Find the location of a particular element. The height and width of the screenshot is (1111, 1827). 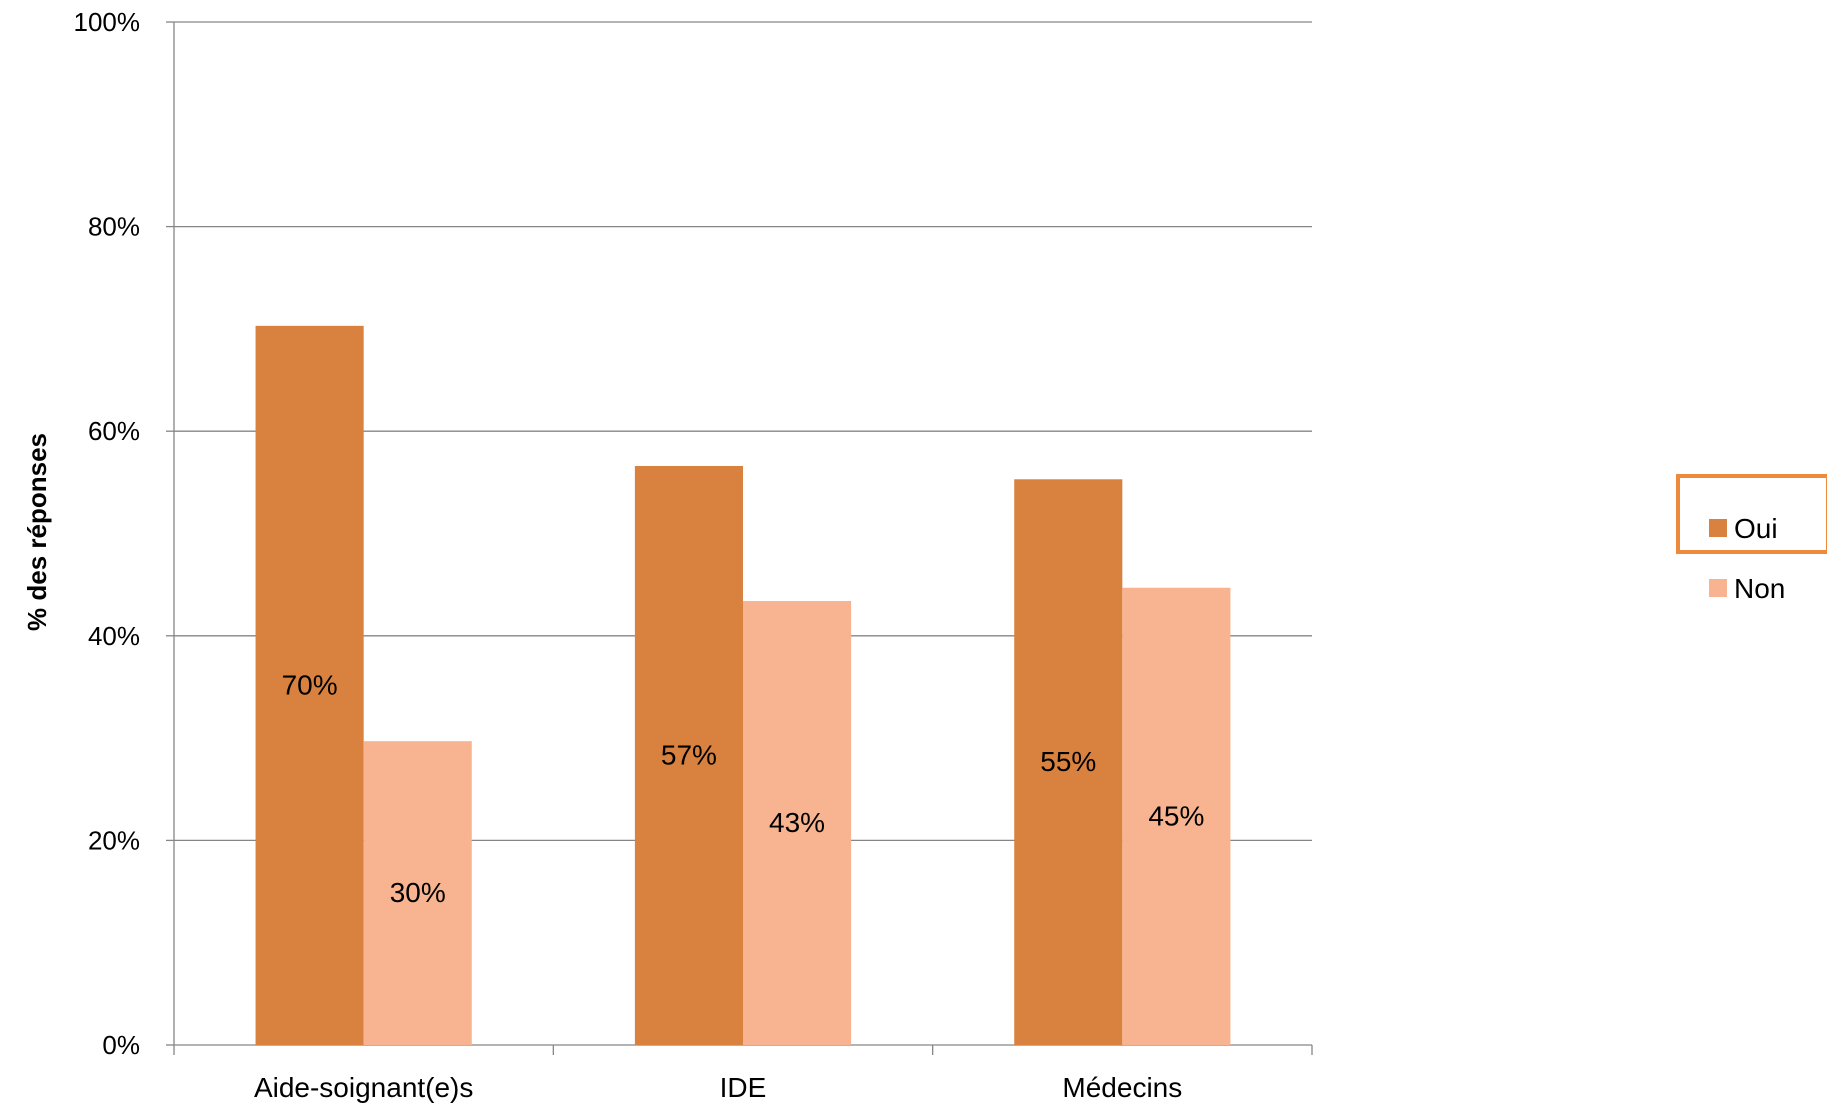

legend: Oui Non is located at coordinates (1751, 539).